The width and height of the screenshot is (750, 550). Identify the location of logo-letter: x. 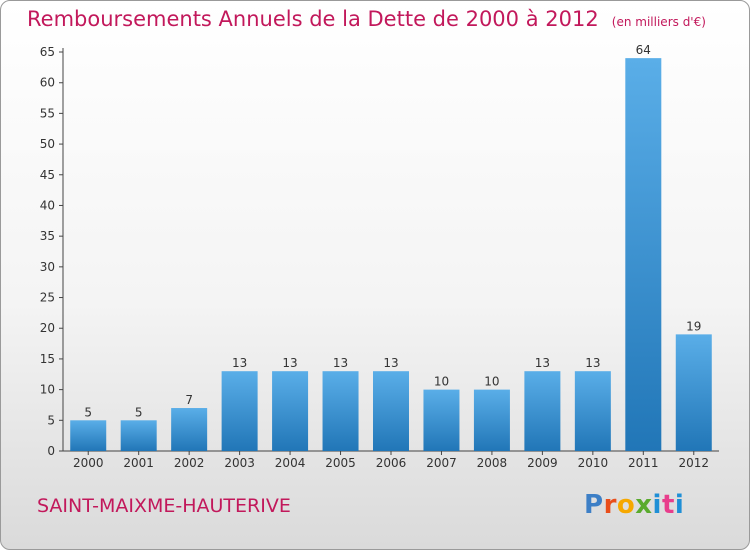
(644, 505).